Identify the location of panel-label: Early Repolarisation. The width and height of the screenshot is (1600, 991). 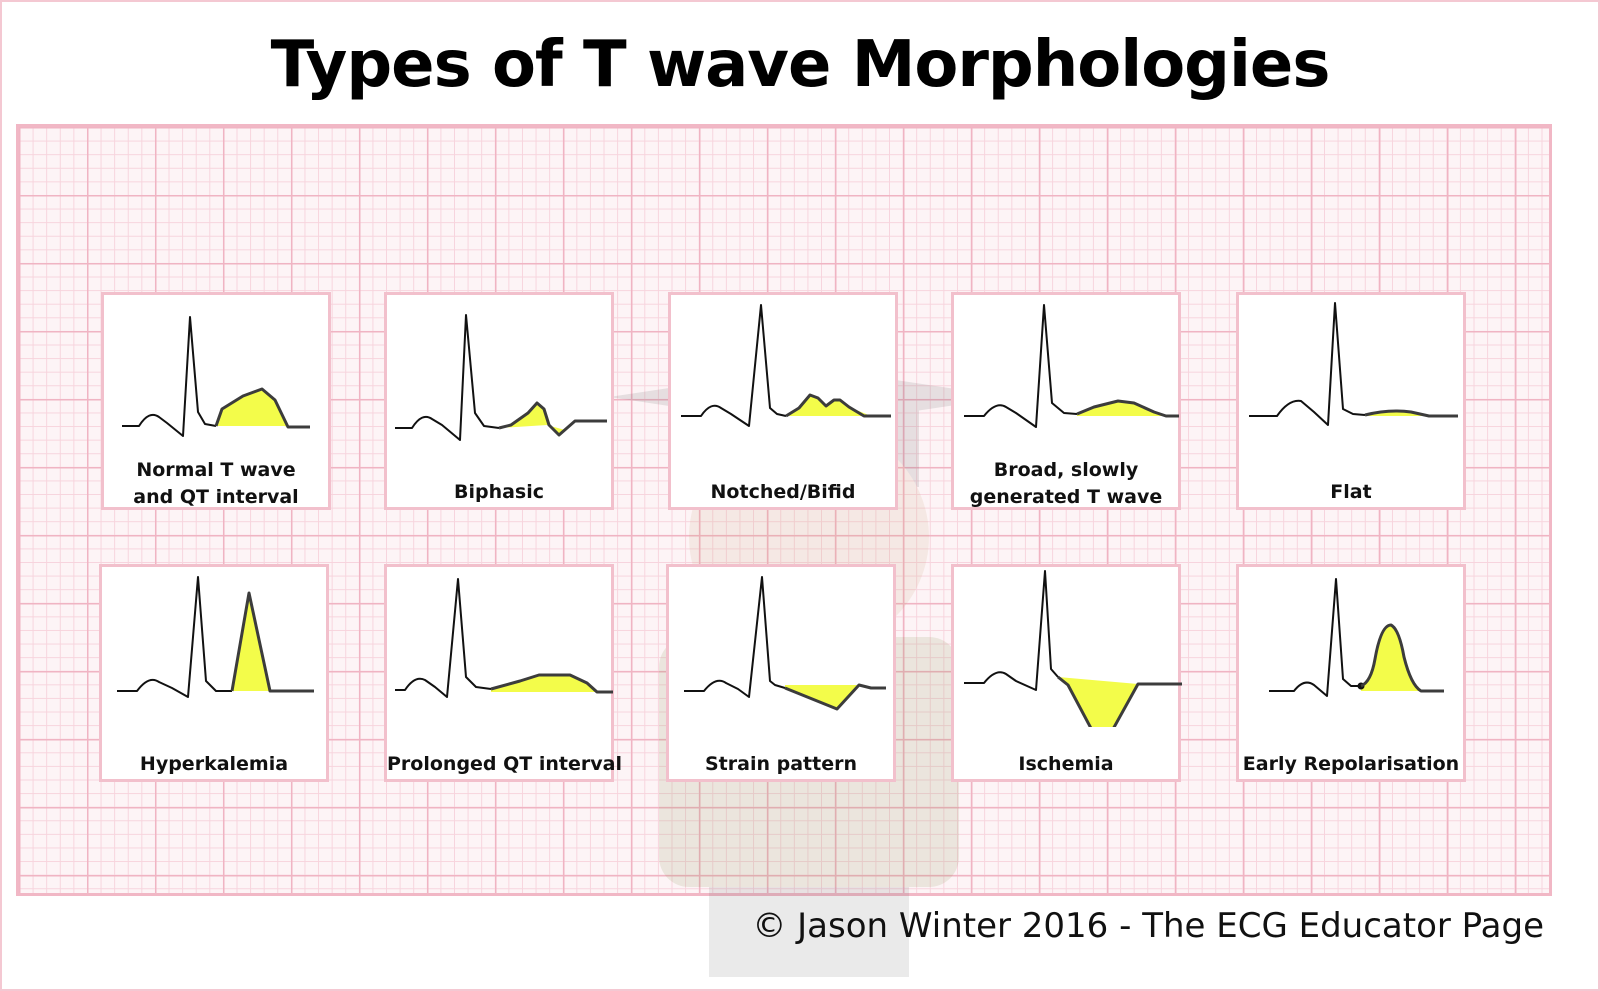
(1351, 764).